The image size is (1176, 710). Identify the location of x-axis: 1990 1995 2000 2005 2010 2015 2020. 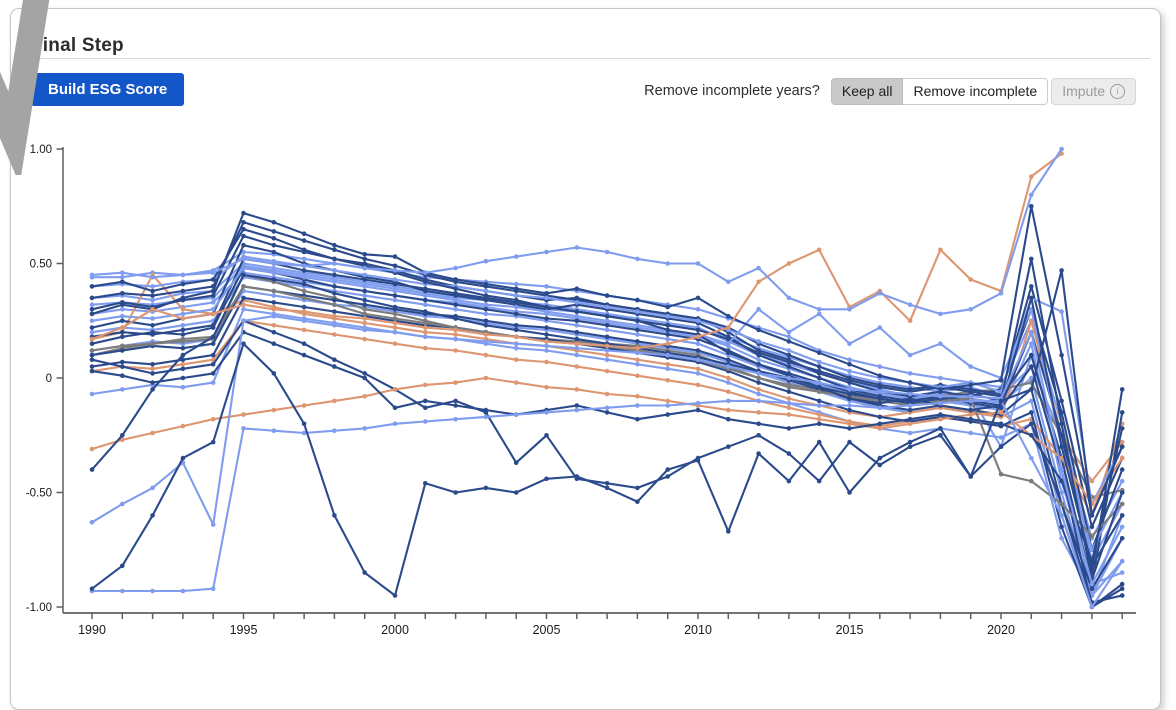
(599, 624).